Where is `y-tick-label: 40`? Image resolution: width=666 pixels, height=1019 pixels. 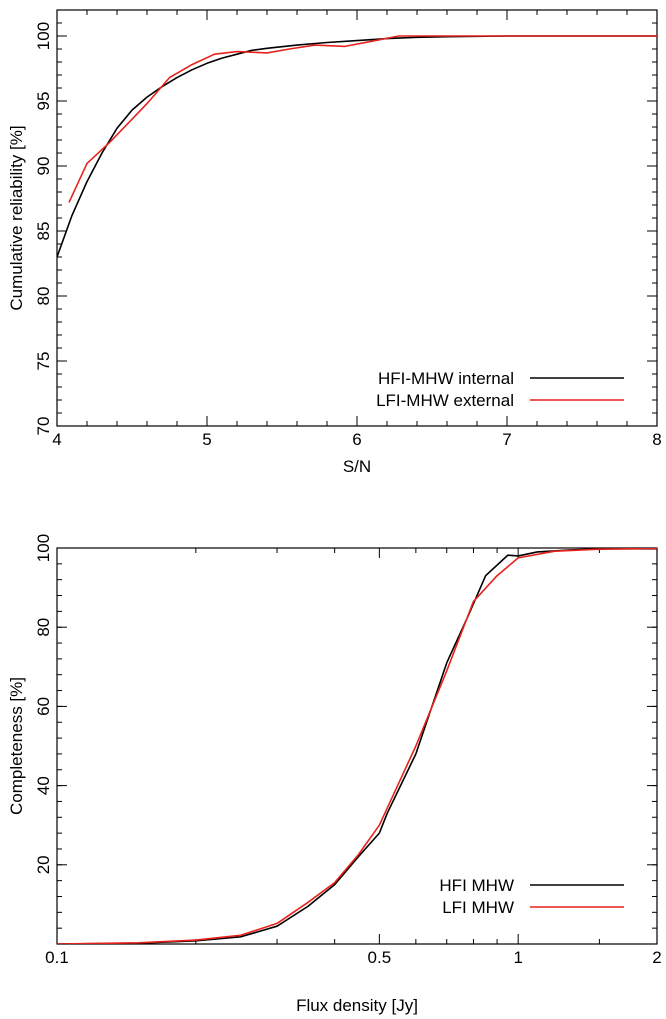 y-tick-label: 40 is located at coordinates (43, 785).